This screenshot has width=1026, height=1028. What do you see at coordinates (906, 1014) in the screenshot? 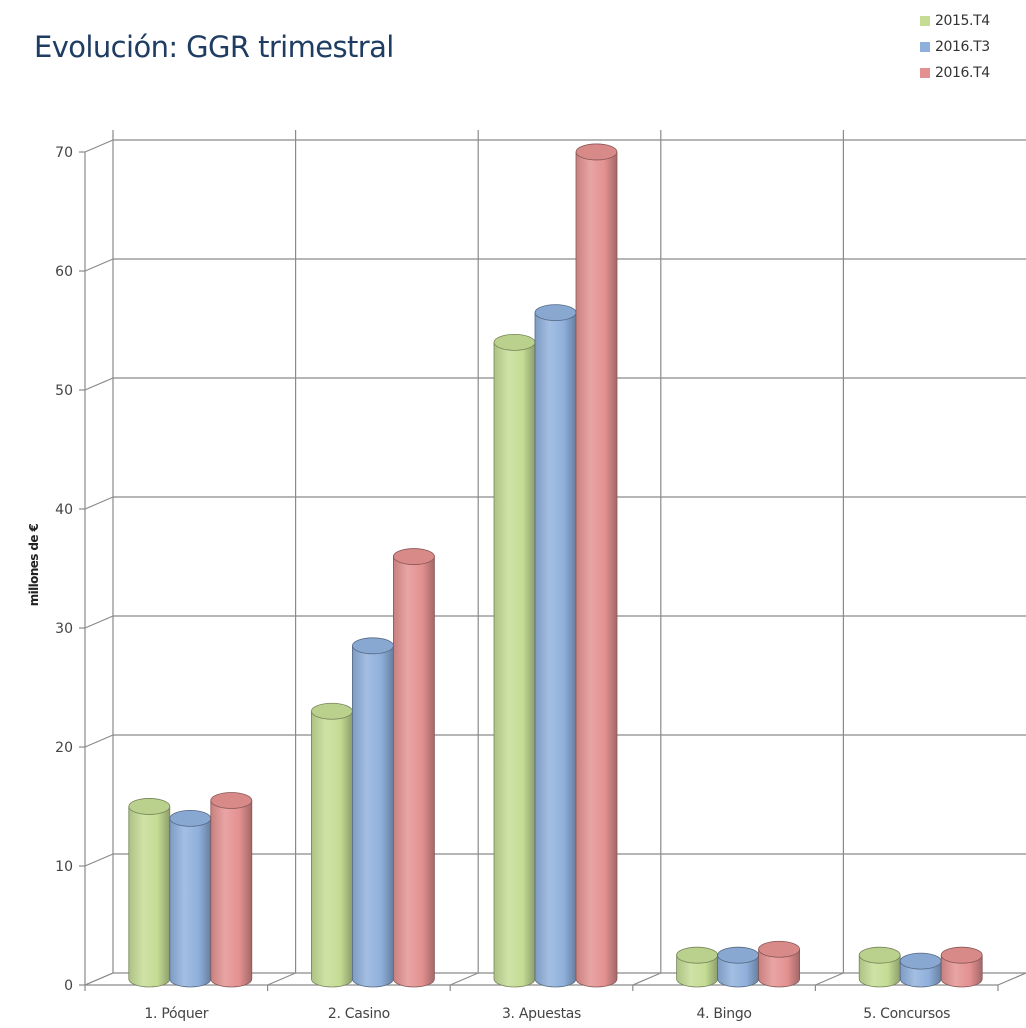
I see `x-tick-label: 5. Concursos` at bounding box center [906, 1014].